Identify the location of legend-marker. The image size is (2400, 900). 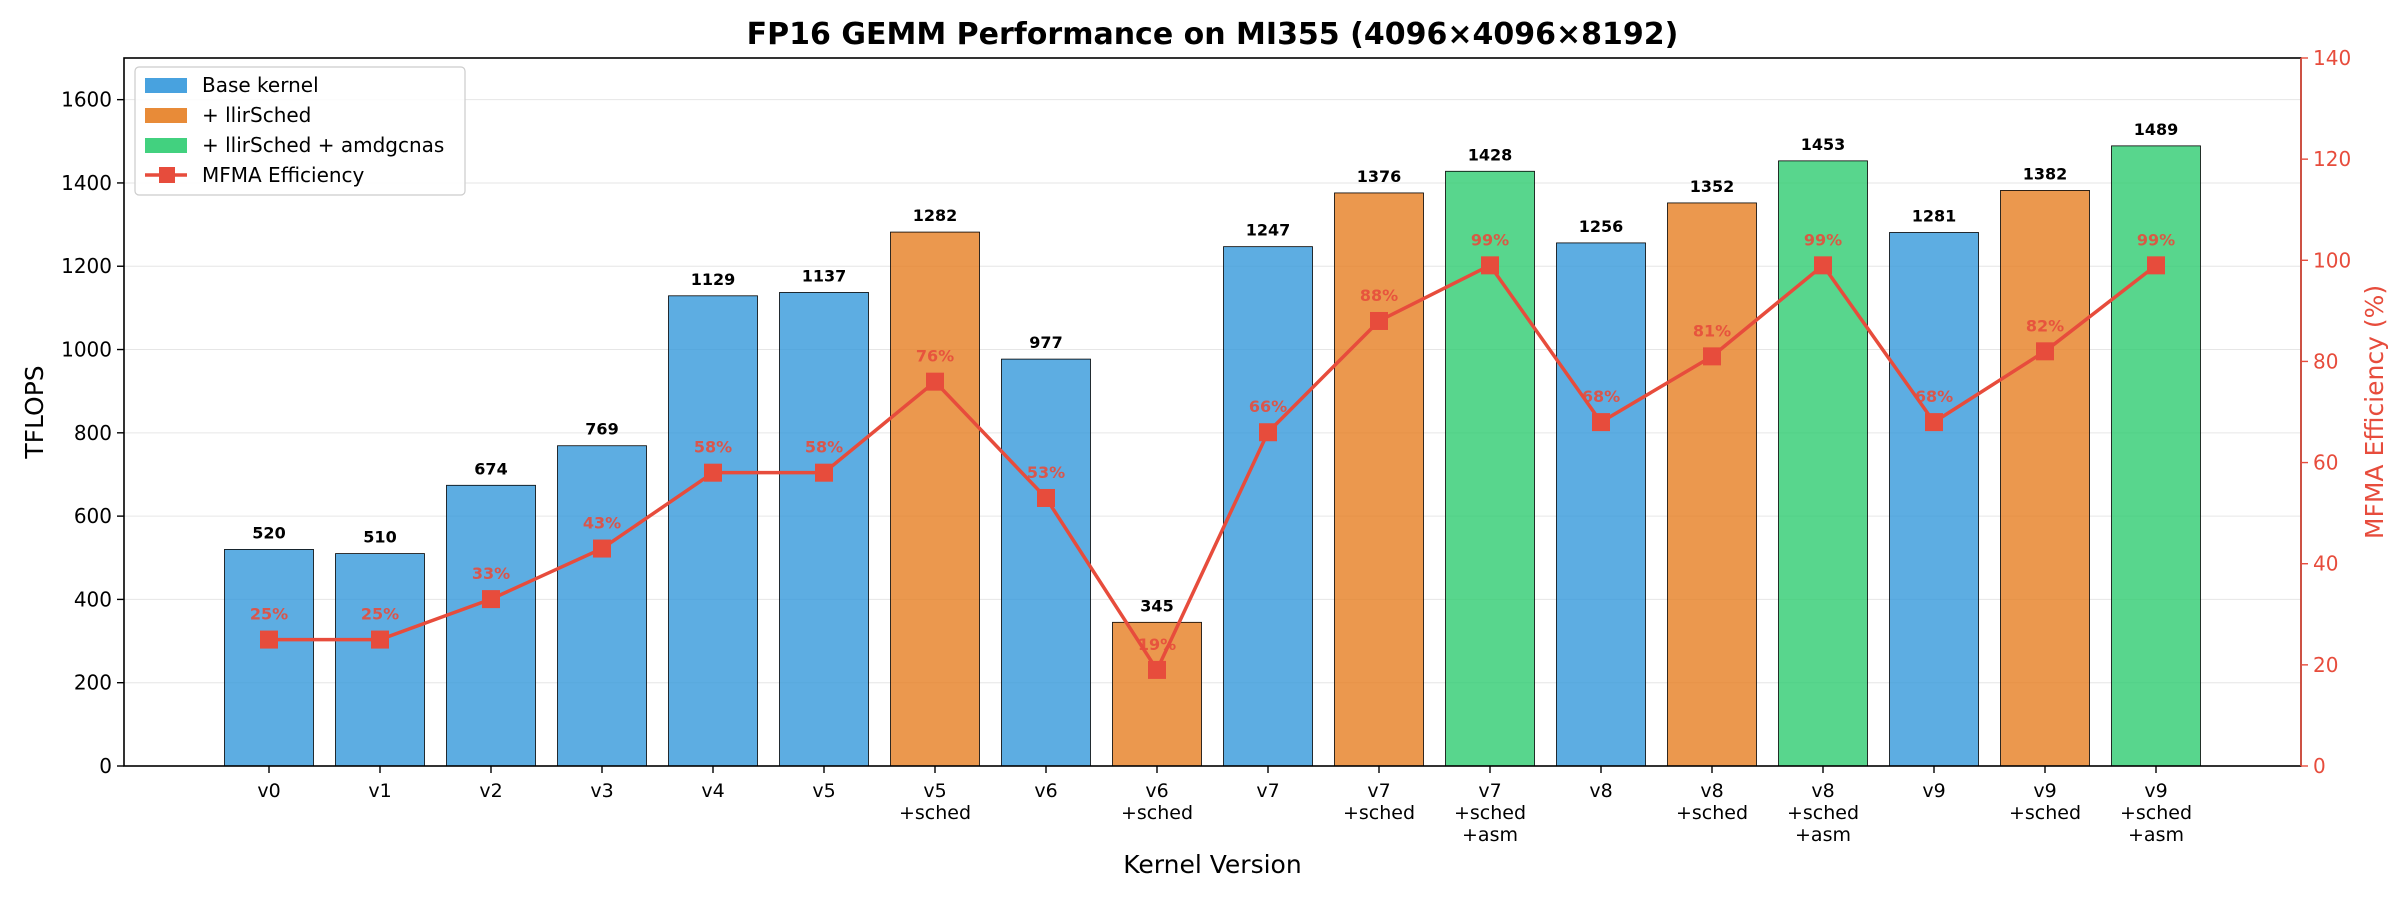
(167, 175).